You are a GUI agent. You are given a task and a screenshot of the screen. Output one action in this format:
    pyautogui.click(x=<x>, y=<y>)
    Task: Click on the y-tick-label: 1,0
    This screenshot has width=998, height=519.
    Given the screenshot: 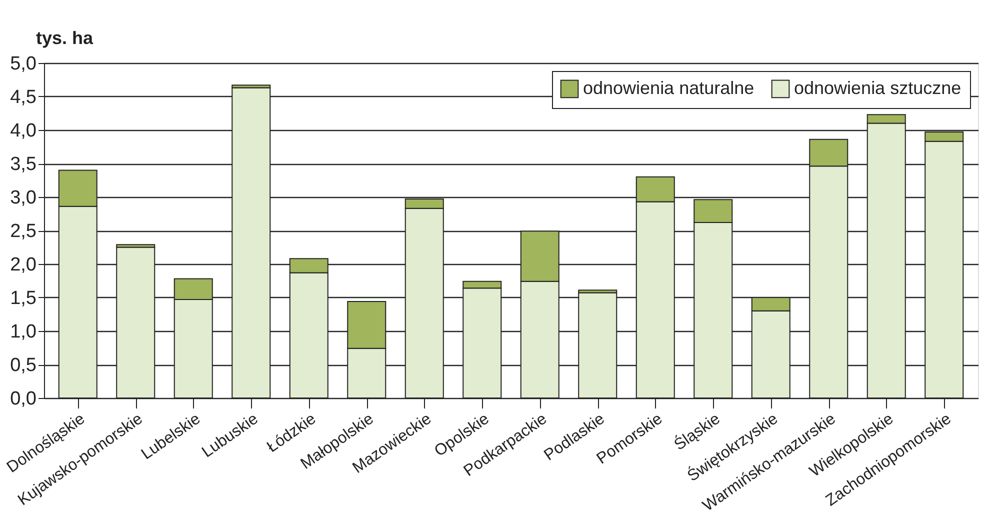 What is the action you would take?
    pyautogui.click(x=23, y=332)
    